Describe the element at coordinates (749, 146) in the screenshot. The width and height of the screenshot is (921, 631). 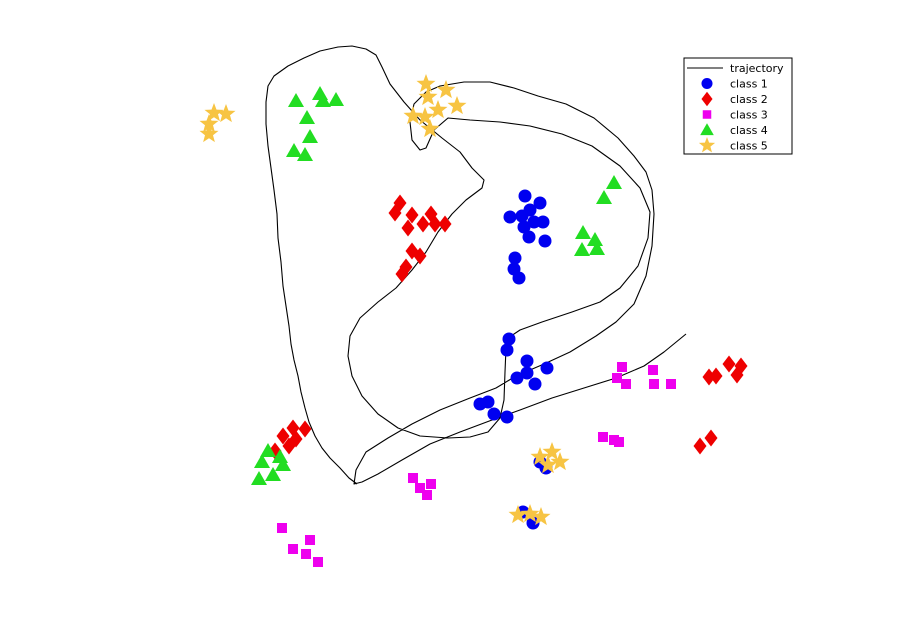
I see `legend-label-class-5: class 5` at that location.